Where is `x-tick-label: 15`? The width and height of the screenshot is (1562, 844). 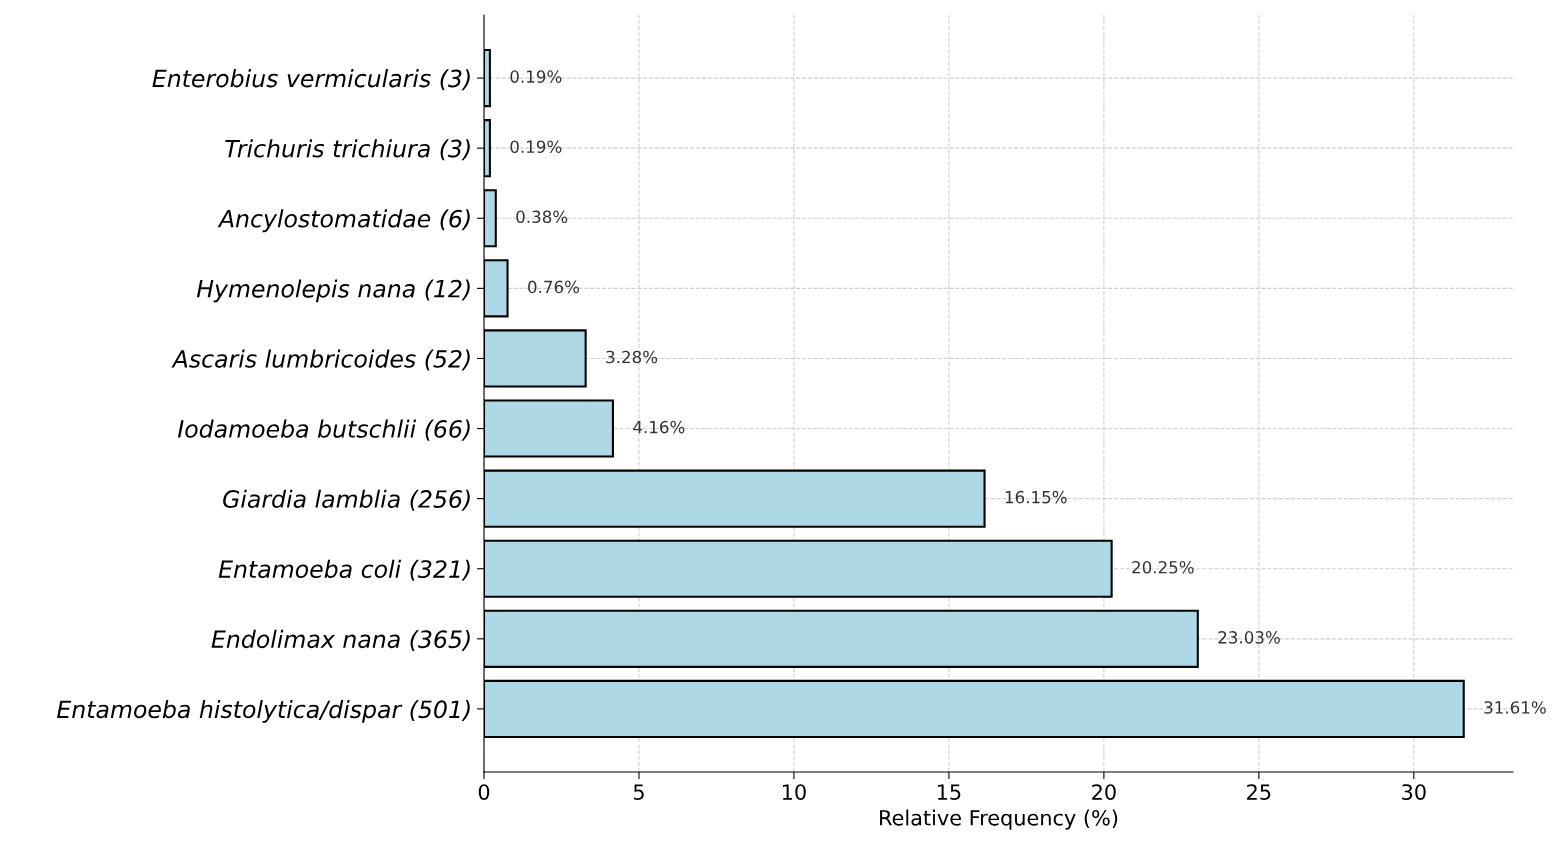
x-tick-label: 15 is located at coordinates (949, 792).